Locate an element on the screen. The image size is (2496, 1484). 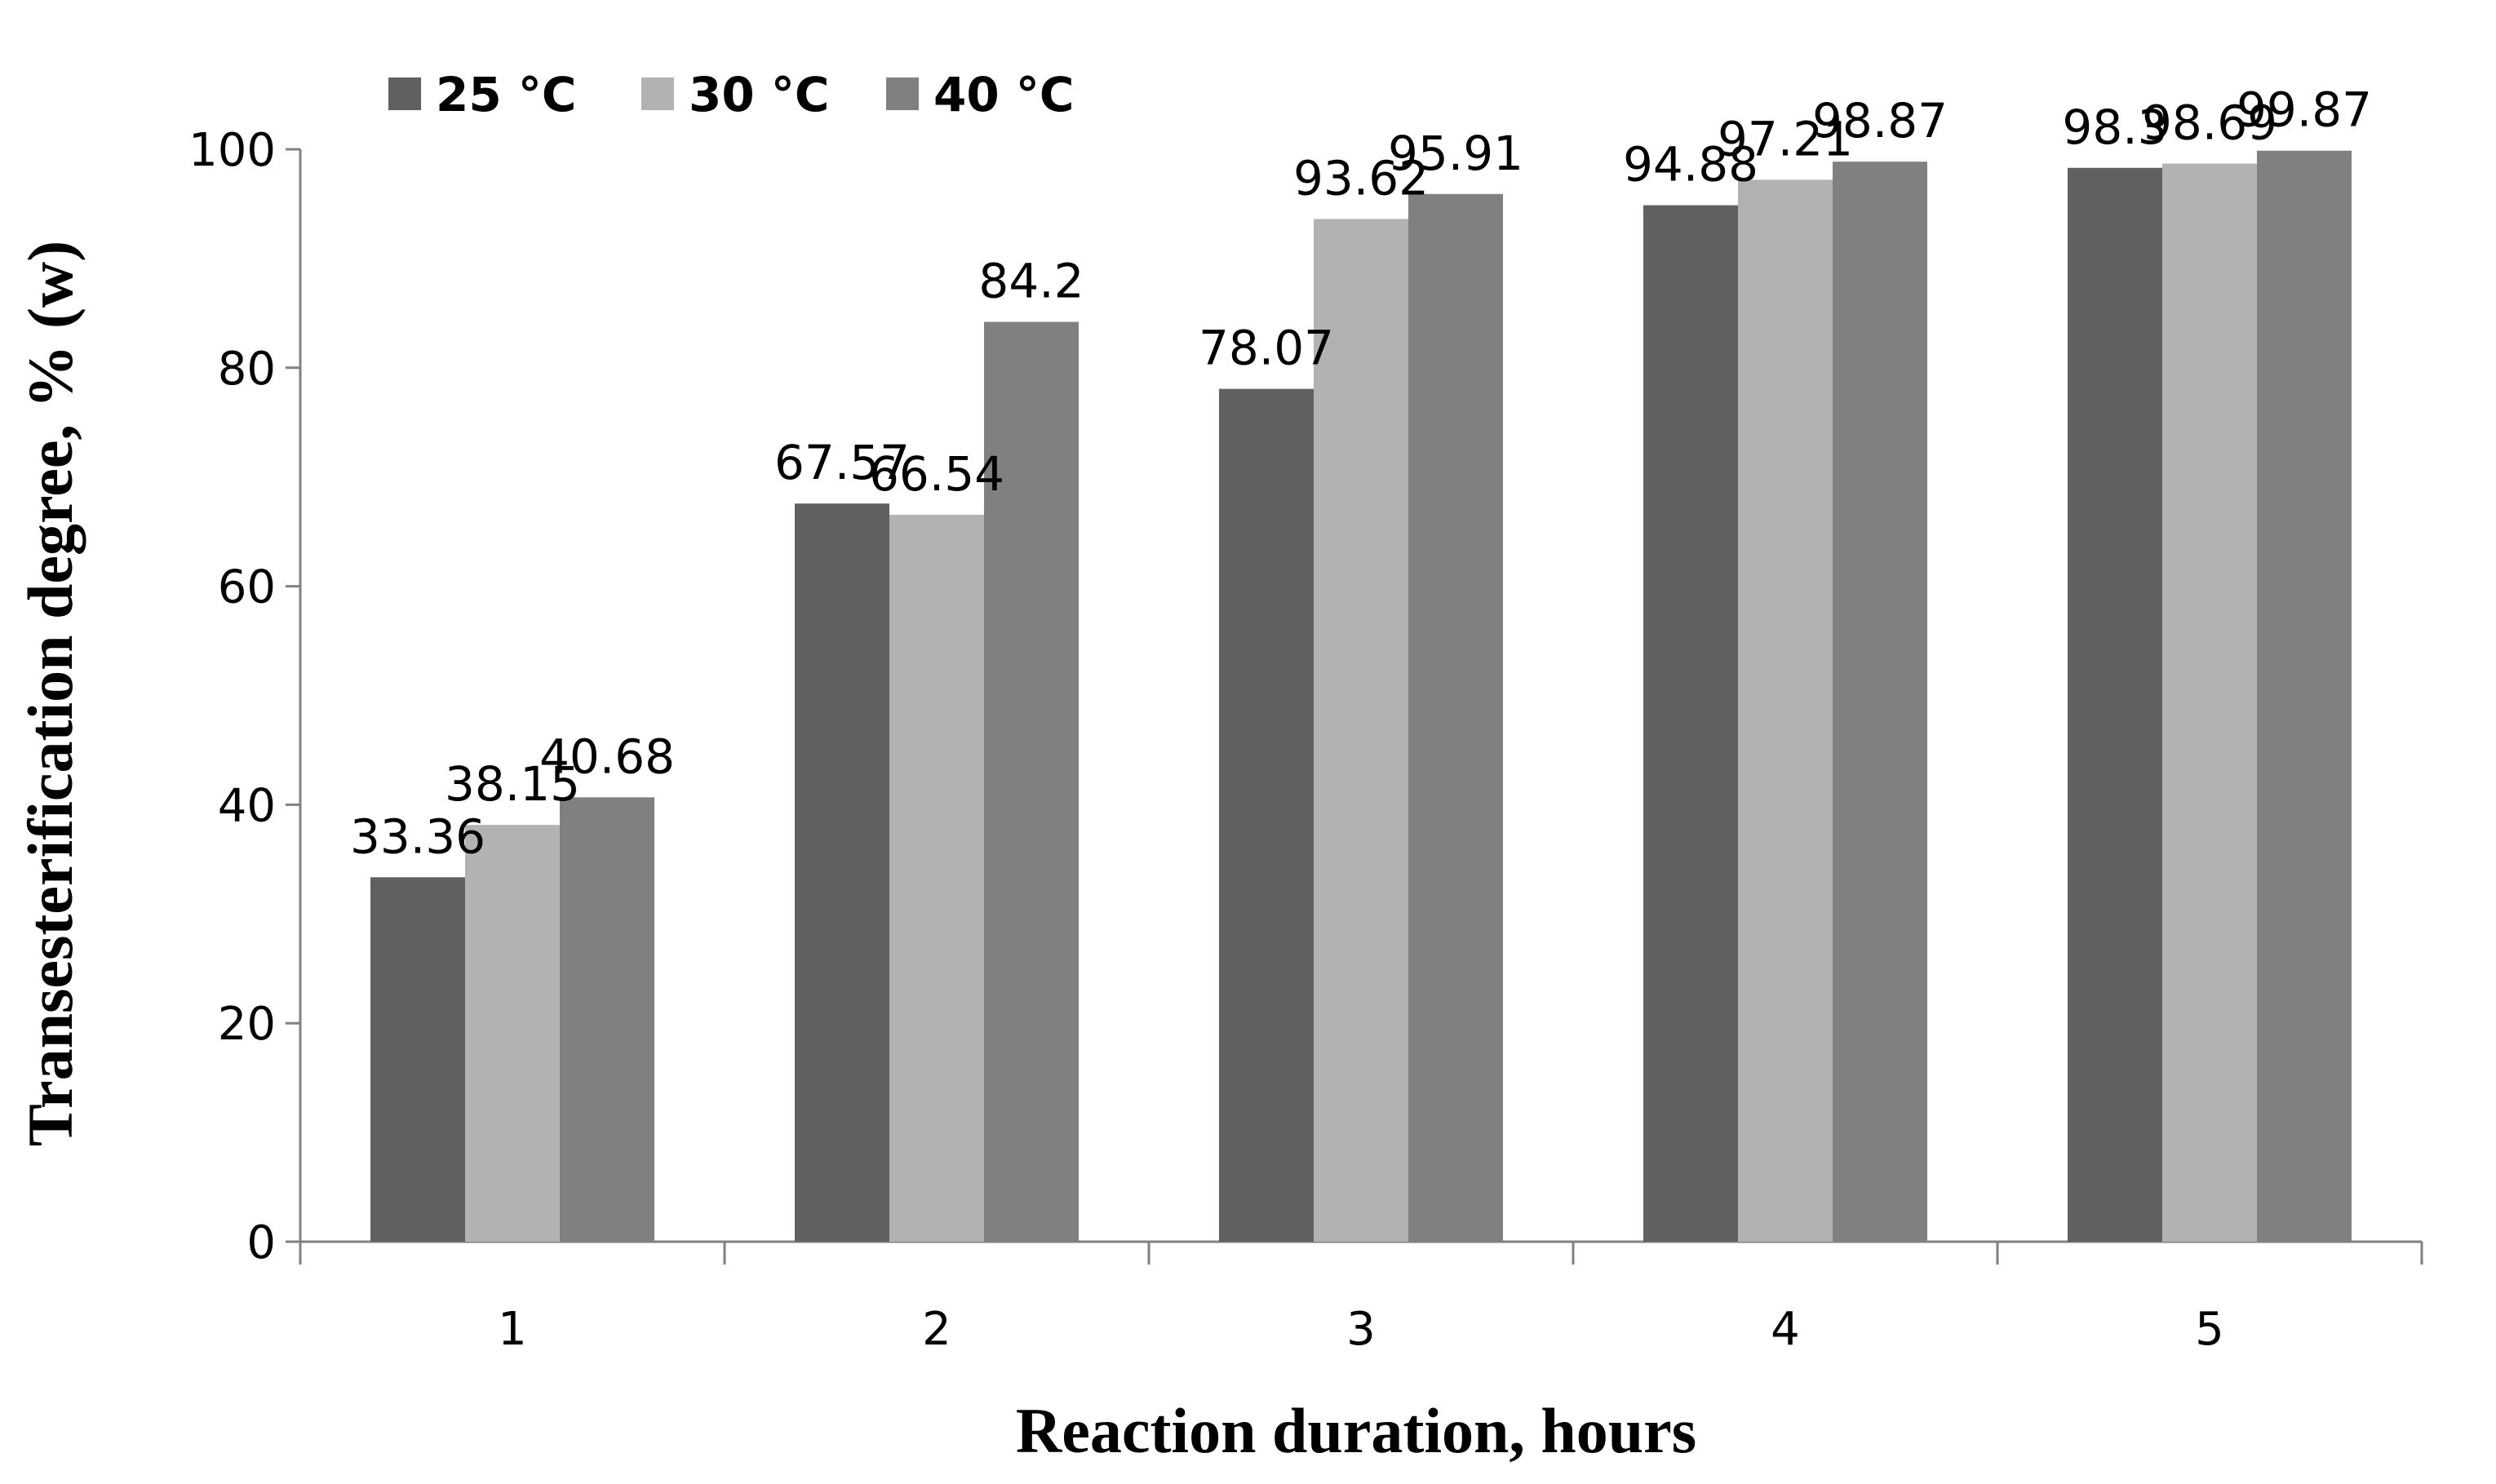
x-tick-label: 1 is located at coordinates (512, 1329).